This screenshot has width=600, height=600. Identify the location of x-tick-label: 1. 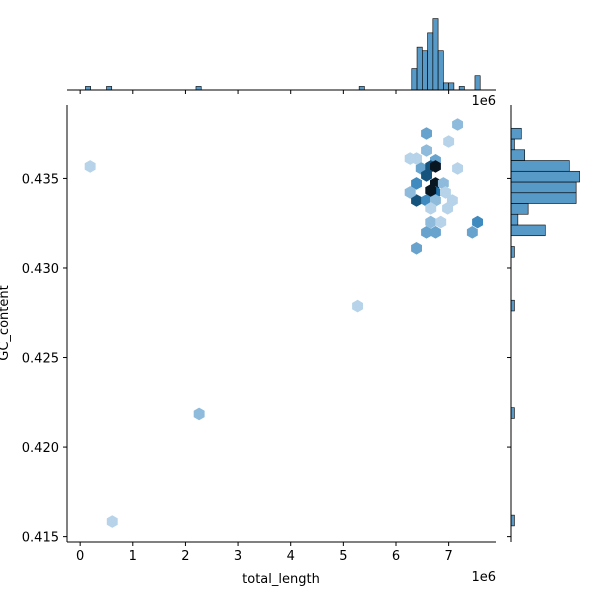
(133, 556).